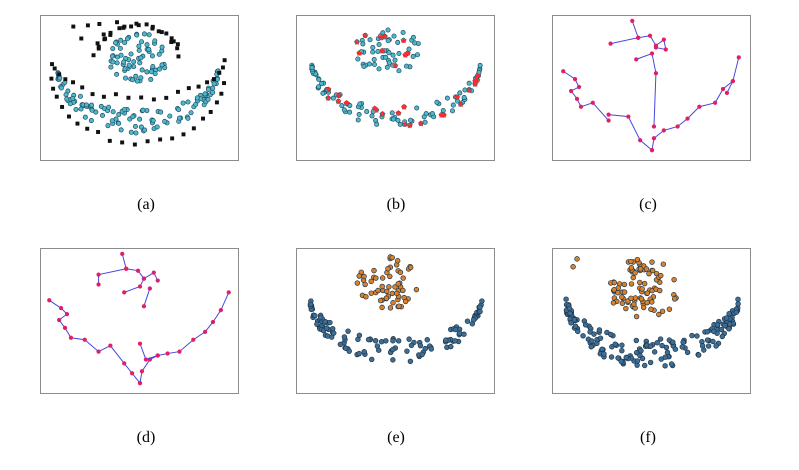 The width and height of the screenshot is (799, 470). Describe the element at coordinates (648, 437) in the screenshot. I see `caption-f: (f)` at that location.